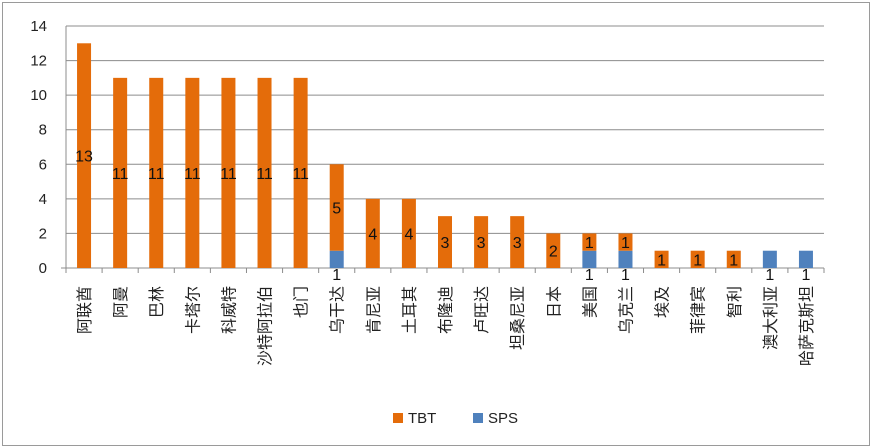 The height and width of the screenshot is (448, 872). I want to click on x-category-label: 美国, so click(589, 302).